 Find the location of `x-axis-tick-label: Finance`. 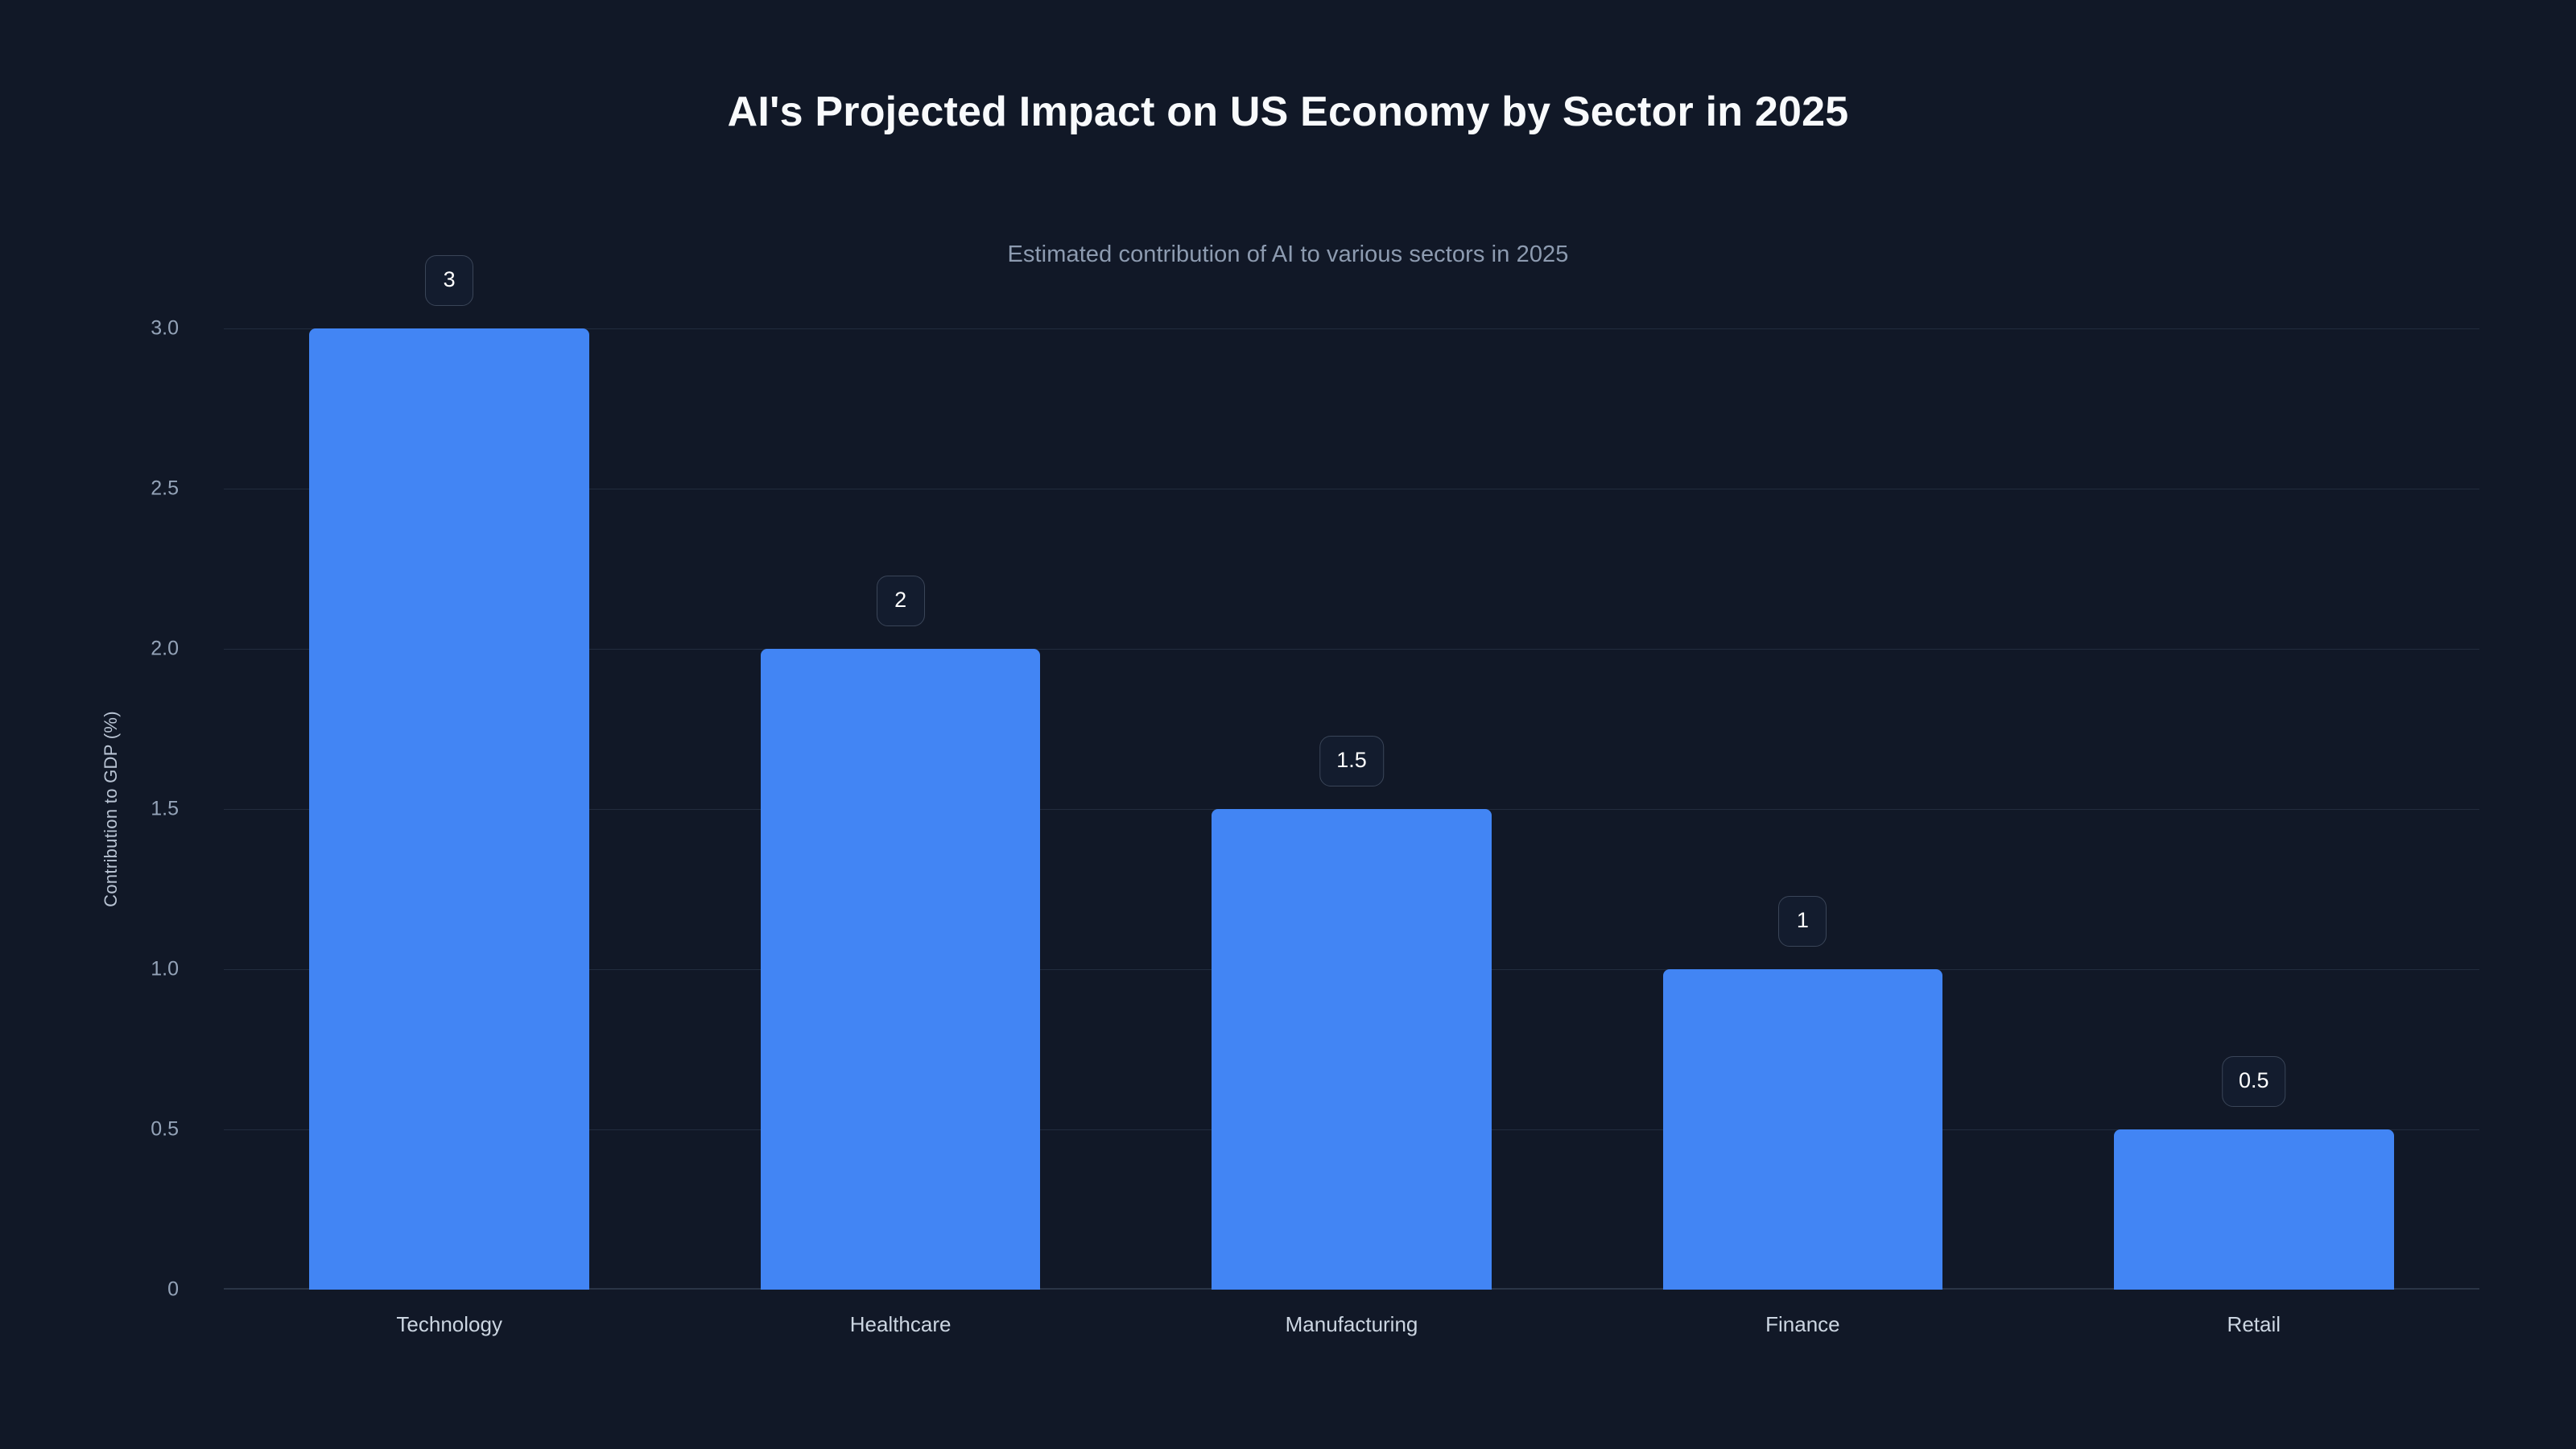

x-axis-tick-label: Finance is located at coordinates (1802, 1324).